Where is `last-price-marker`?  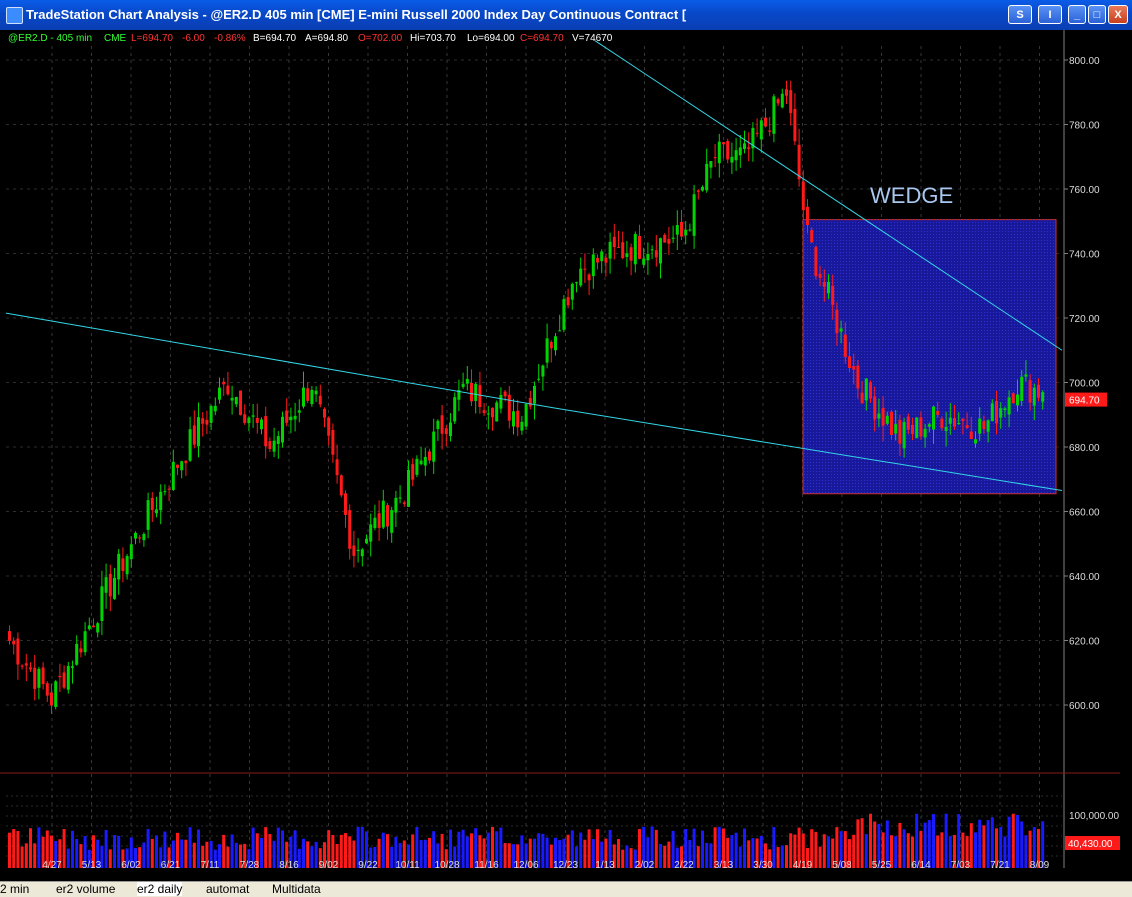 last-price-marker is located at coordinates (1086, 399).